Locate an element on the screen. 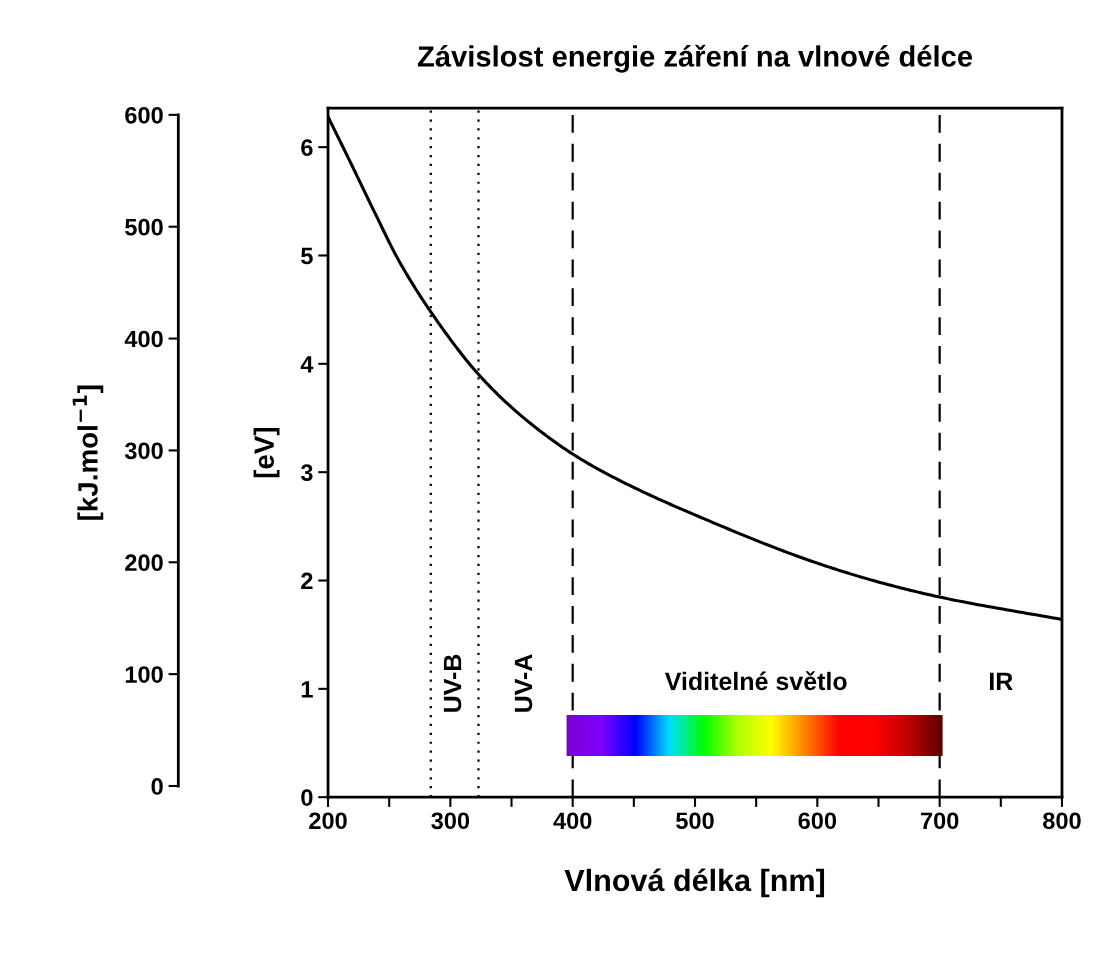 The height and width of the screenshot is (957, 1106). y-tick-label: 5 is located at coordinates (307, 256).